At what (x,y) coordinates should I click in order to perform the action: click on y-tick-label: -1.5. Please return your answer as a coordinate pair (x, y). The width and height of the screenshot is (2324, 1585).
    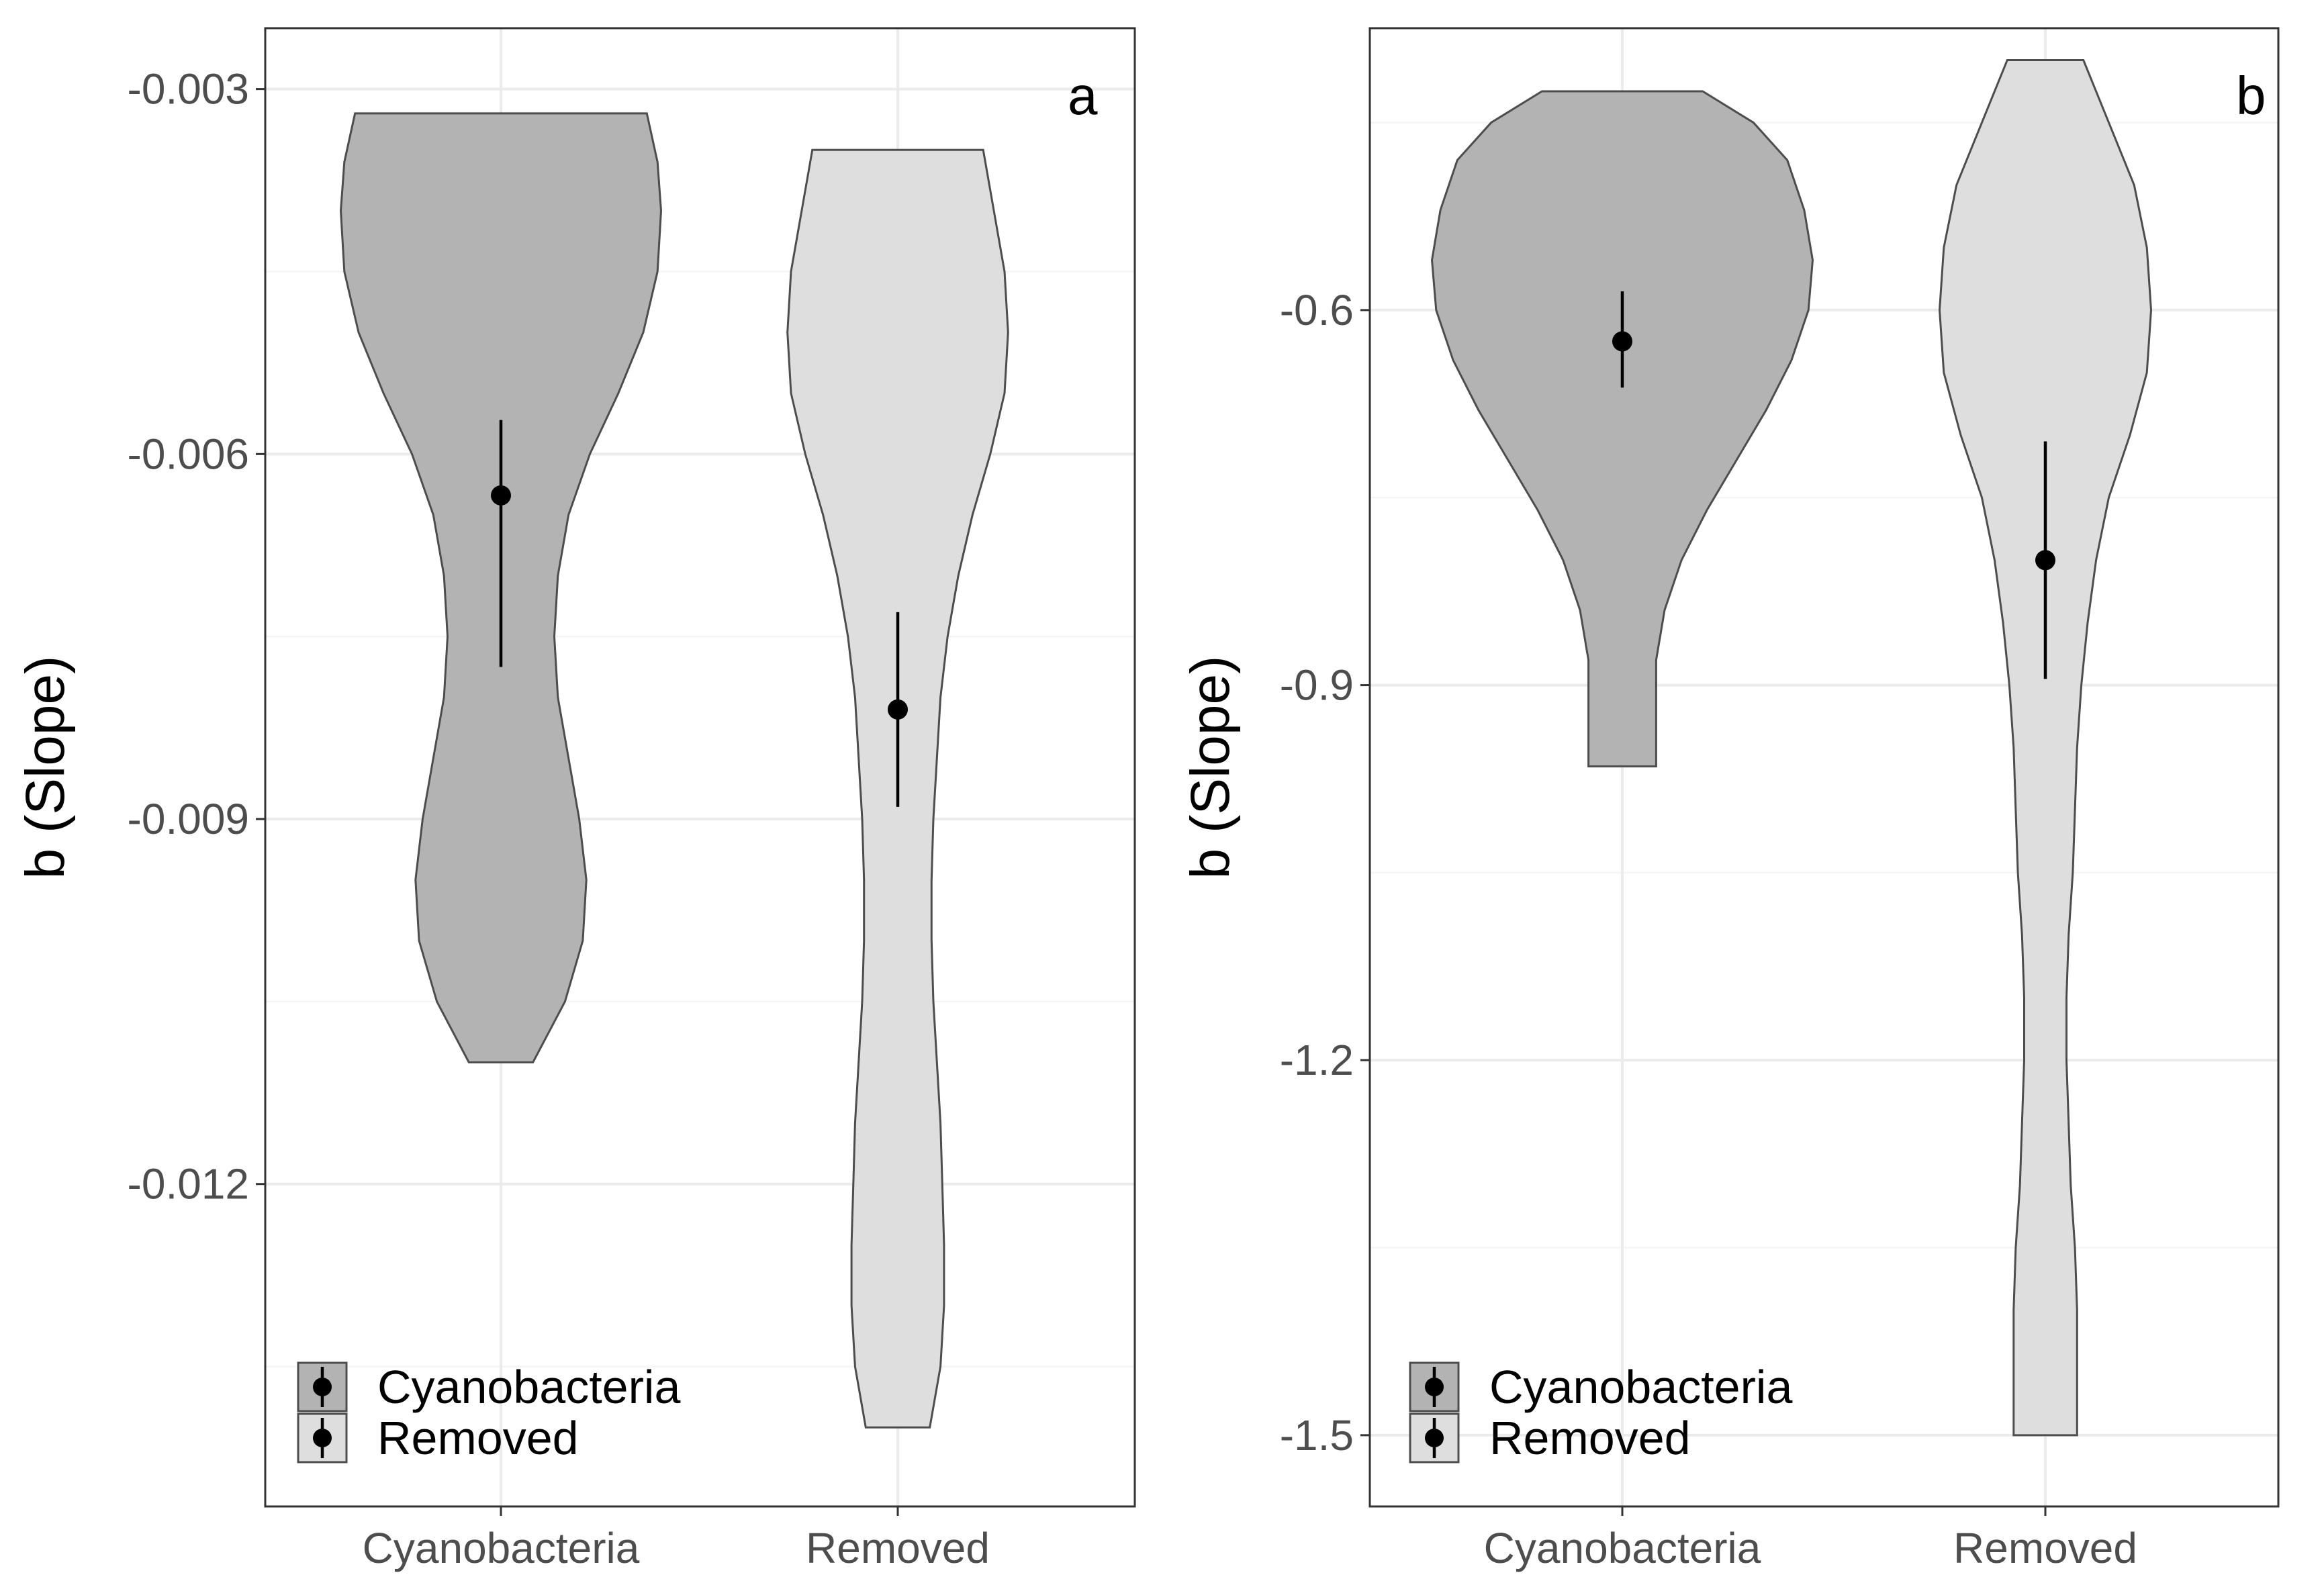
    Looking at the image, I should click on (1317, 1435).